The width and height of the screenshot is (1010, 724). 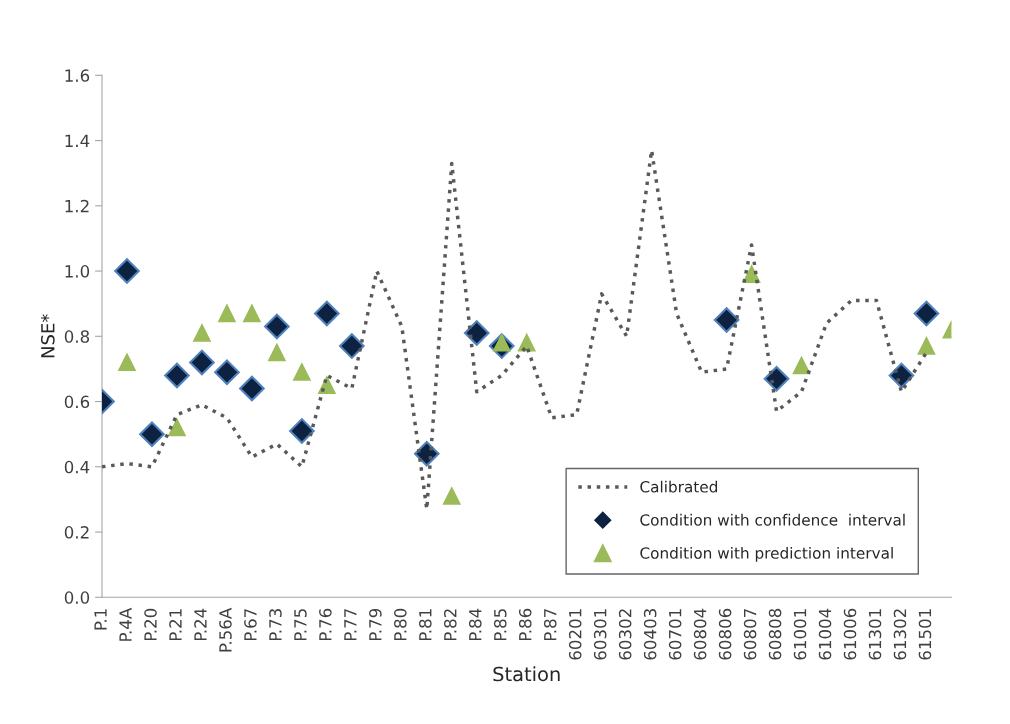 What do you see at coordinates (100, 619) in the screenshot?
I see `x-tick-label: P.1` at bounding box center [100, 619].